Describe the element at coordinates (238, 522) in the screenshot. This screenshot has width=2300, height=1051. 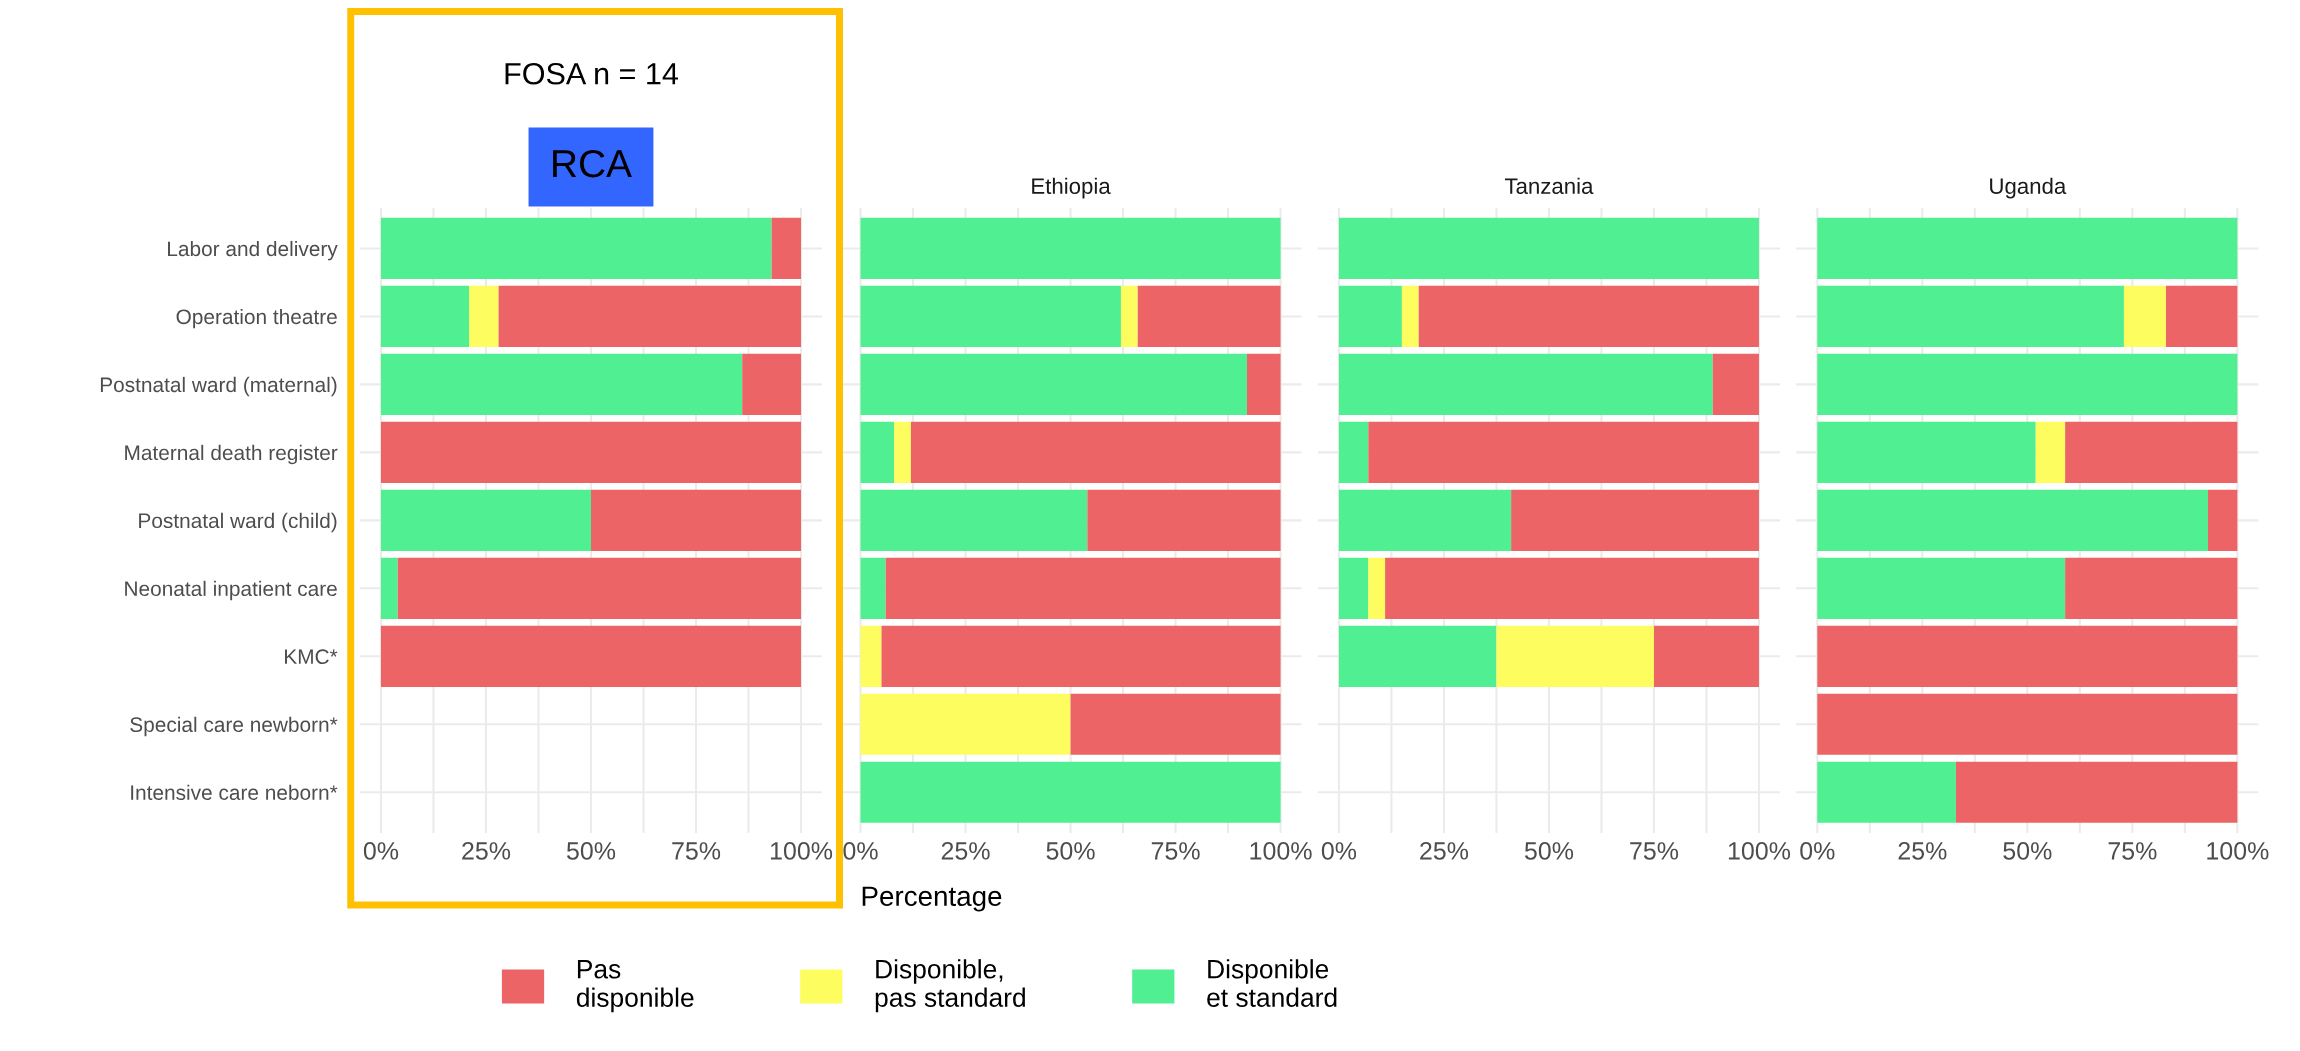
I see `y-tick-label: Postnatal ward (child)` at that location.